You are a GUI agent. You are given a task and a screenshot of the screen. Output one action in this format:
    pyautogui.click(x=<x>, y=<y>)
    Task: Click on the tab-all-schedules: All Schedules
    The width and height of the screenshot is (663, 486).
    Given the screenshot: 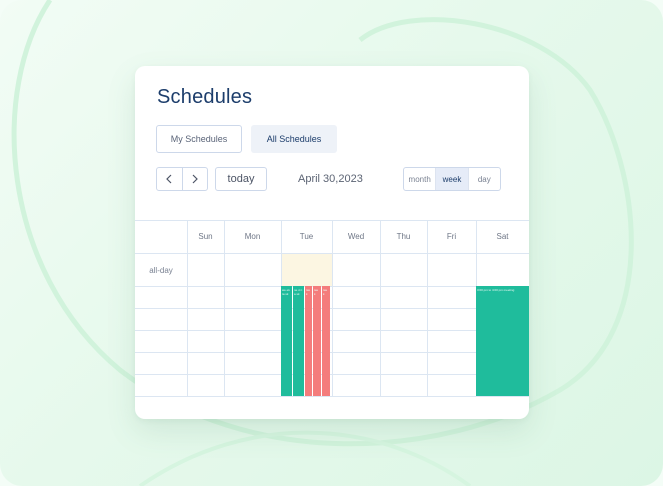 What is the action you would take?
    pyautogui.click(x=294, y=139)
    